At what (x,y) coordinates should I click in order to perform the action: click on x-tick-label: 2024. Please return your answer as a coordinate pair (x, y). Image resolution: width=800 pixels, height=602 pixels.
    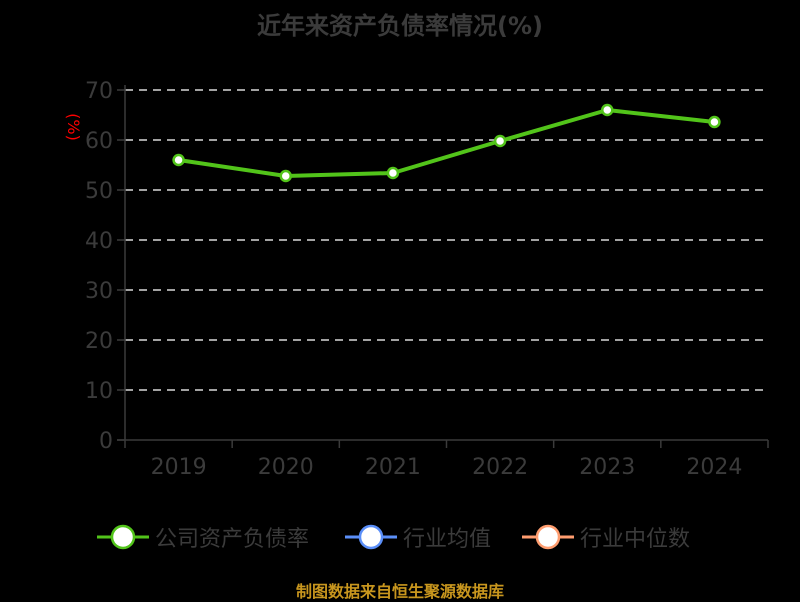
    Looking at the image, I should click on (714, 467).